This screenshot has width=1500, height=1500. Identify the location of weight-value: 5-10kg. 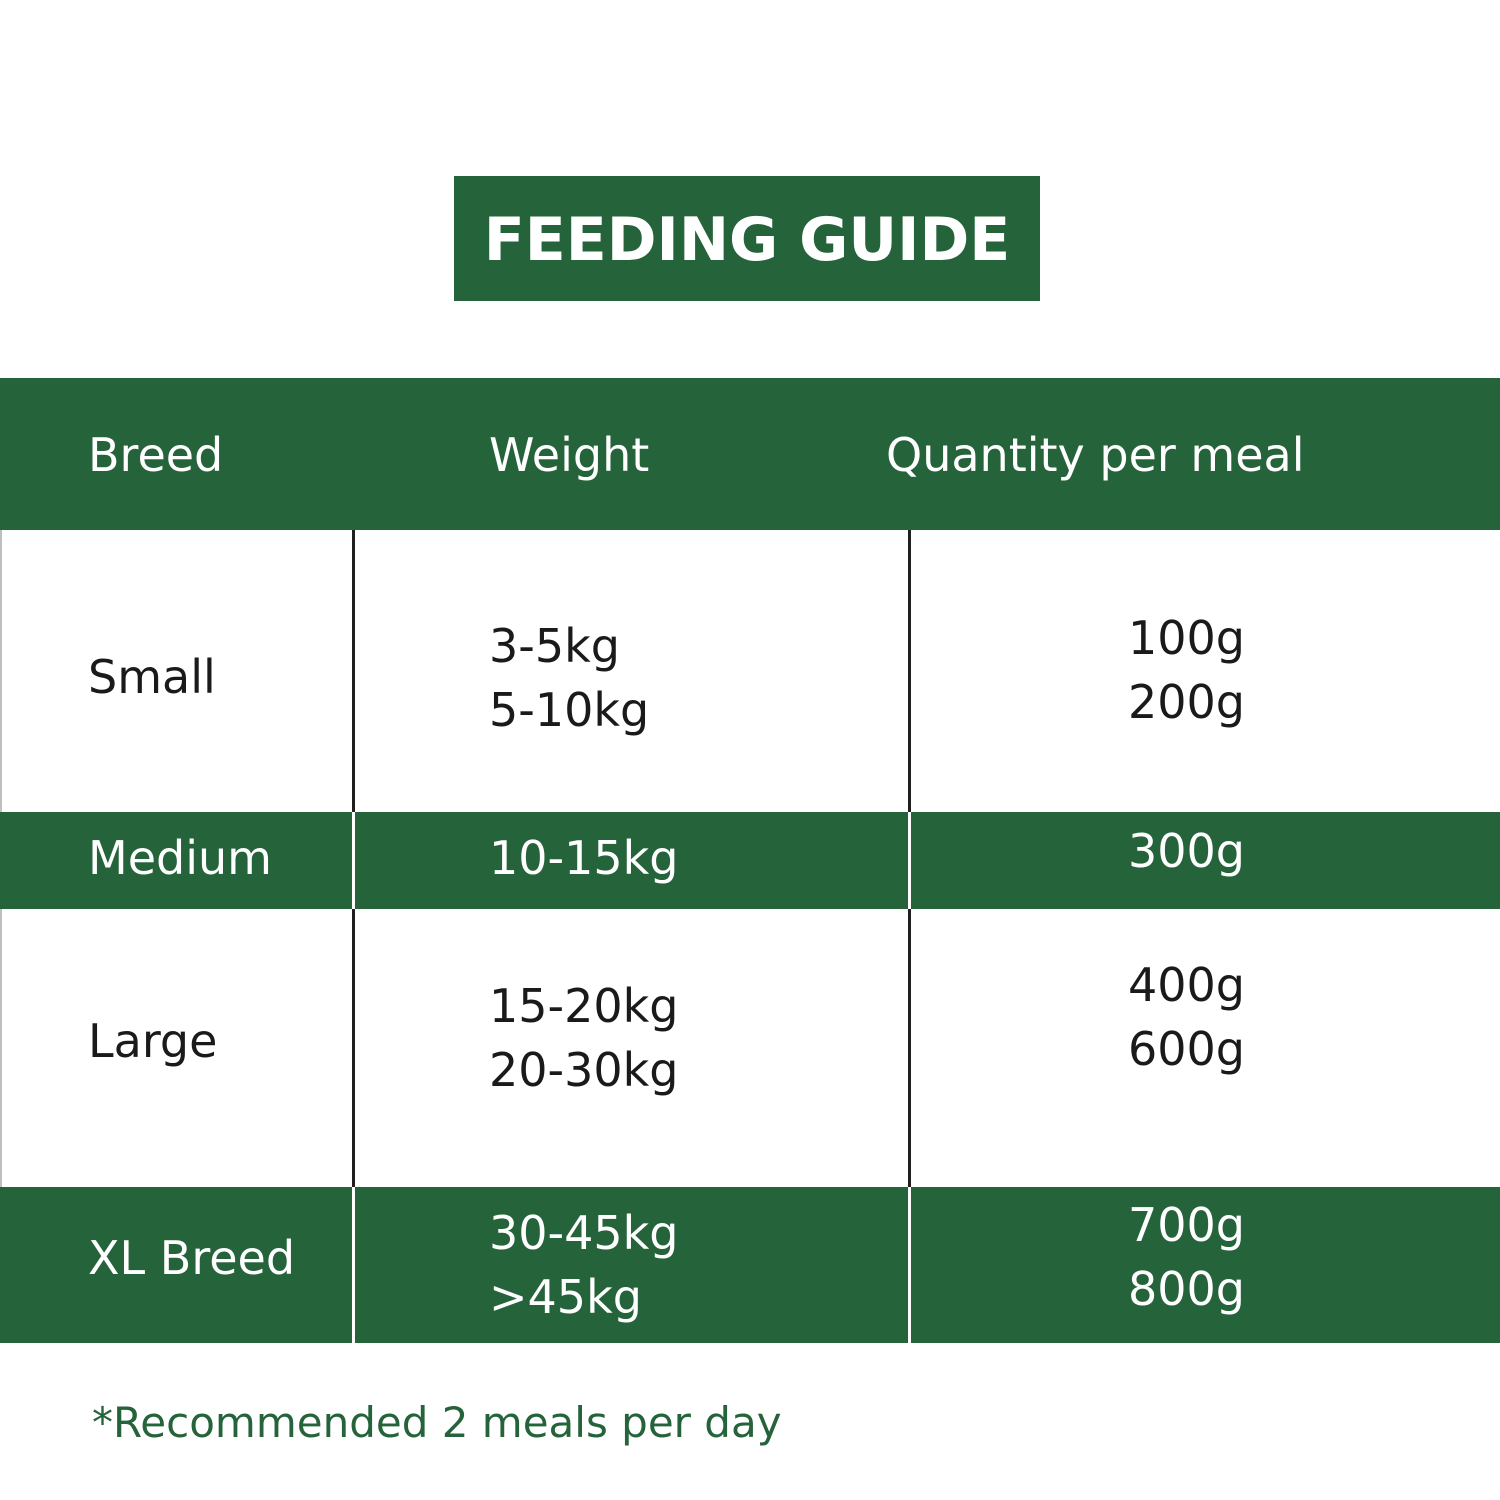
(569, 710).